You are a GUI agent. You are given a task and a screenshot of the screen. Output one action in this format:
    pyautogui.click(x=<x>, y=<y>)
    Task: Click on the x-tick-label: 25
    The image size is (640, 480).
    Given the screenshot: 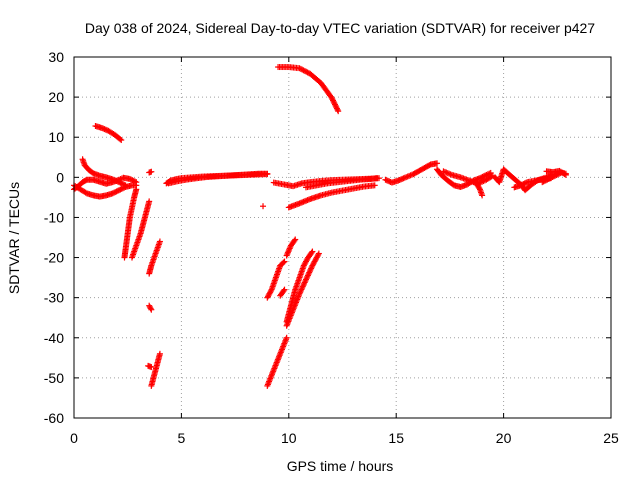 What is the action you would take?
    pyautogui.click(x=611, y=438)
    